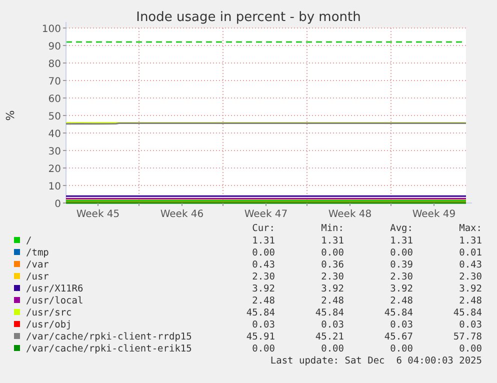 Image resolution: width=497 pixels, height=383 pixels. What do you see at coordinates (49, 313) in the screenshot?
I see `legend-label: /usr/src` at bounding box center [49, 313].